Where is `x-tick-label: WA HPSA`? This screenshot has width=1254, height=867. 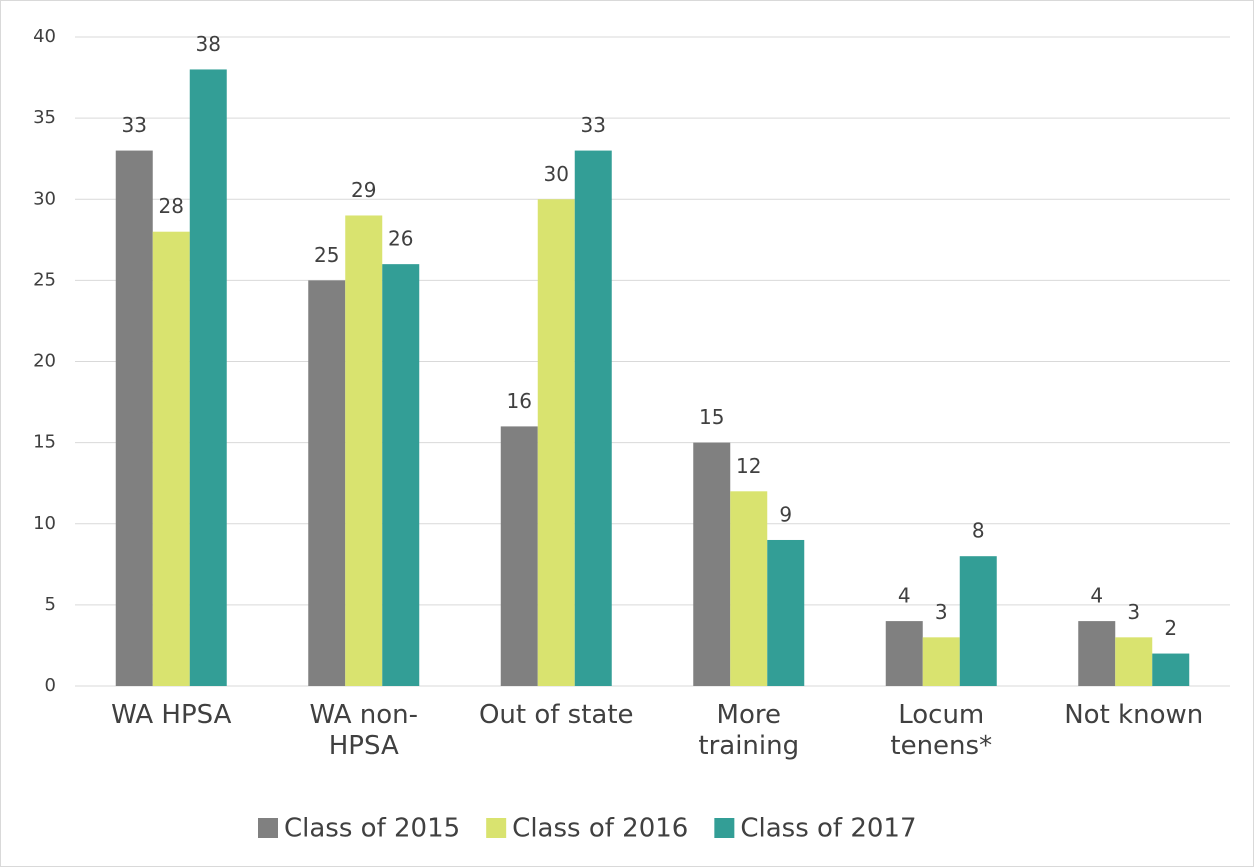
x-tick-label: WA HPSA is located at coordinates (171, 715).